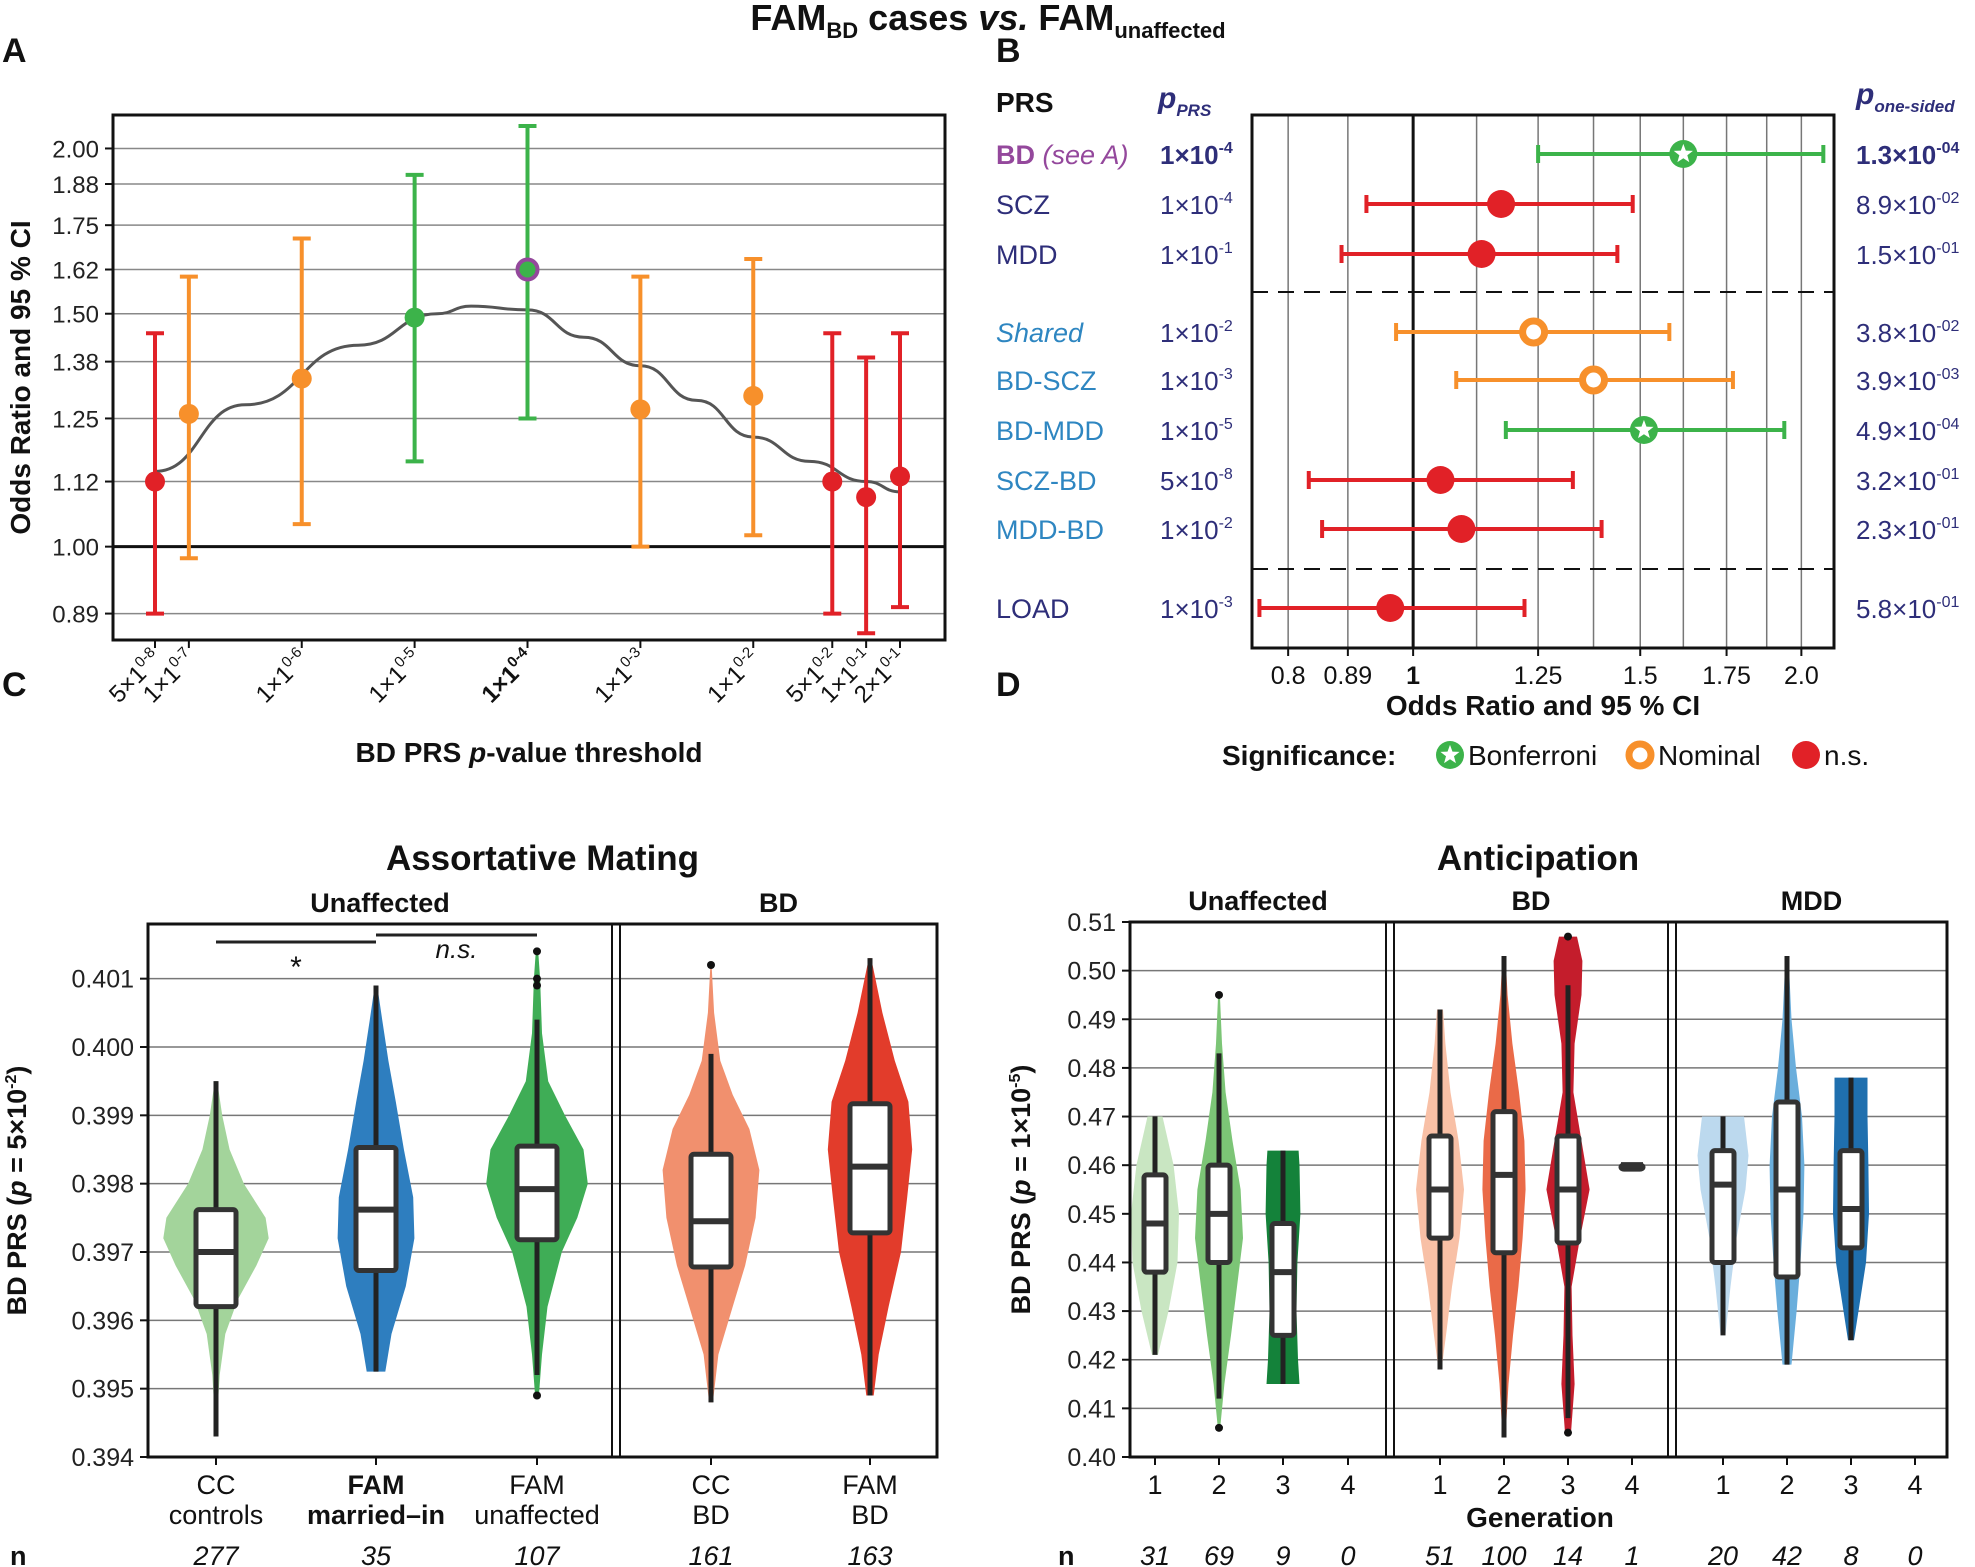 The width and height of the screenshot is (1975, 1567). Describe the element at coordinates (75, 271) in the screenshot. I see `y-tick-label: 1.62` at that location.